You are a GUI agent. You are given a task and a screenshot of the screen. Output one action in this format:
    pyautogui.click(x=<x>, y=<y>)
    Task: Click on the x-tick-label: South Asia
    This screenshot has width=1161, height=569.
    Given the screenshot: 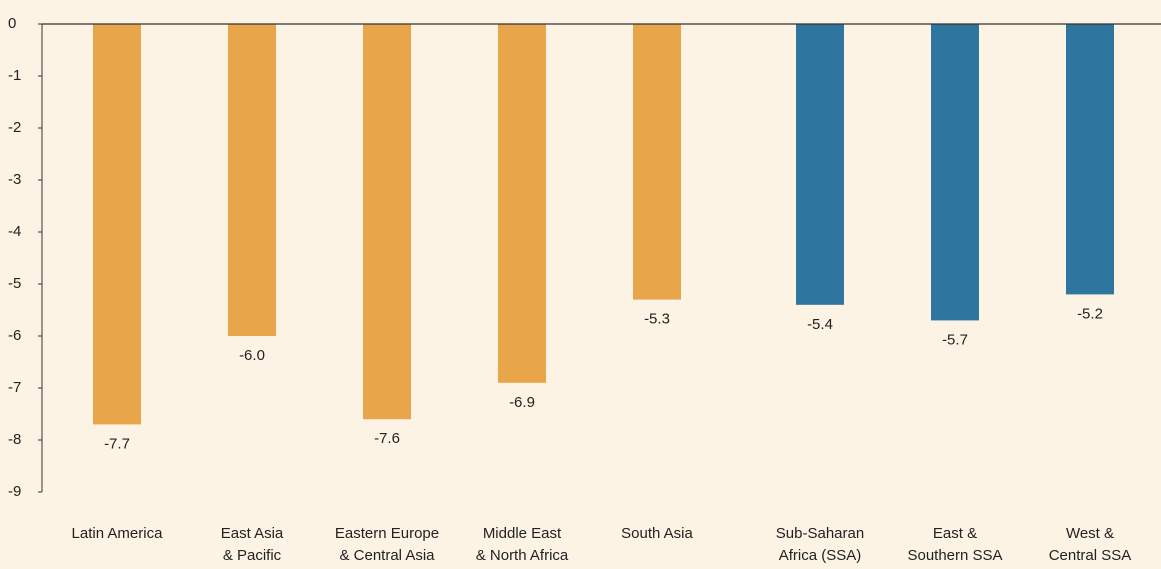 What is the action you would take?
    pyautogui.click(x=657, y=533)
    